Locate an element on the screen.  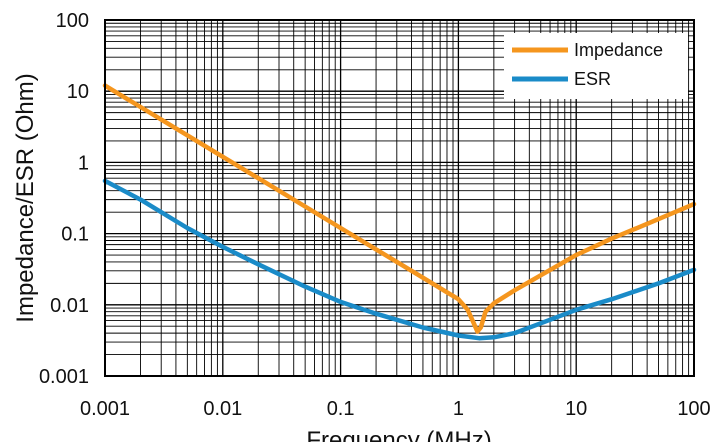
x-tick-label: 0.01 is located at coordinates (222, 409).